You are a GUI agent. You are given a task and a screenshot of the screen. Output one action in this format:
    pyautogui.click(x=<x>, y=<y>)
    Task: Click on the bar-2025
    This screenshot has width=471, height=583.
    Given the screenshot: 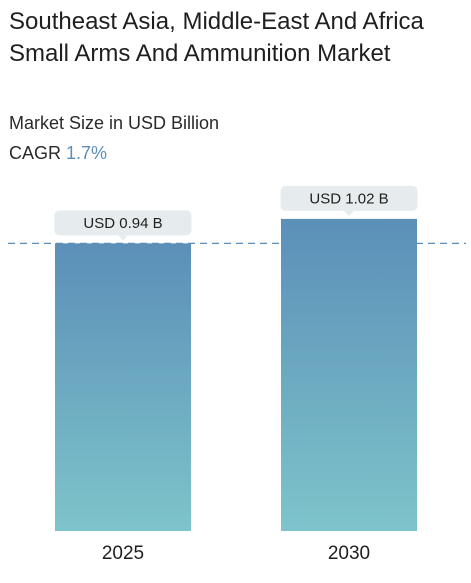 What is the action you would take?
    pyautogui.click(x=123, y=387)
    